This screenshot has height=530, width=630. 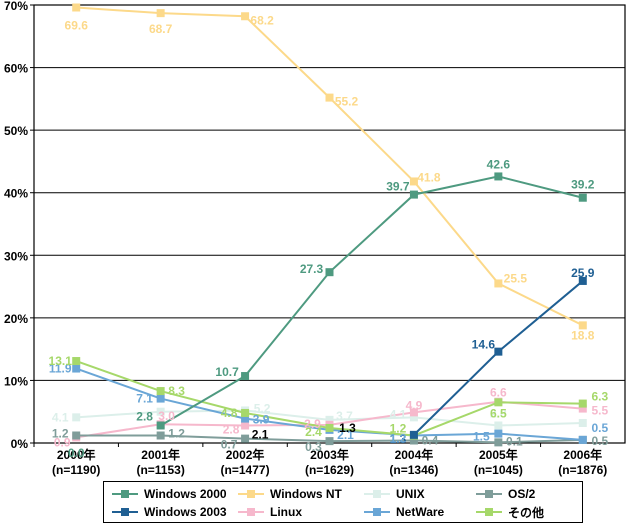 I want to click on legend-label: Windows 2000, so click(x=185, y=494).